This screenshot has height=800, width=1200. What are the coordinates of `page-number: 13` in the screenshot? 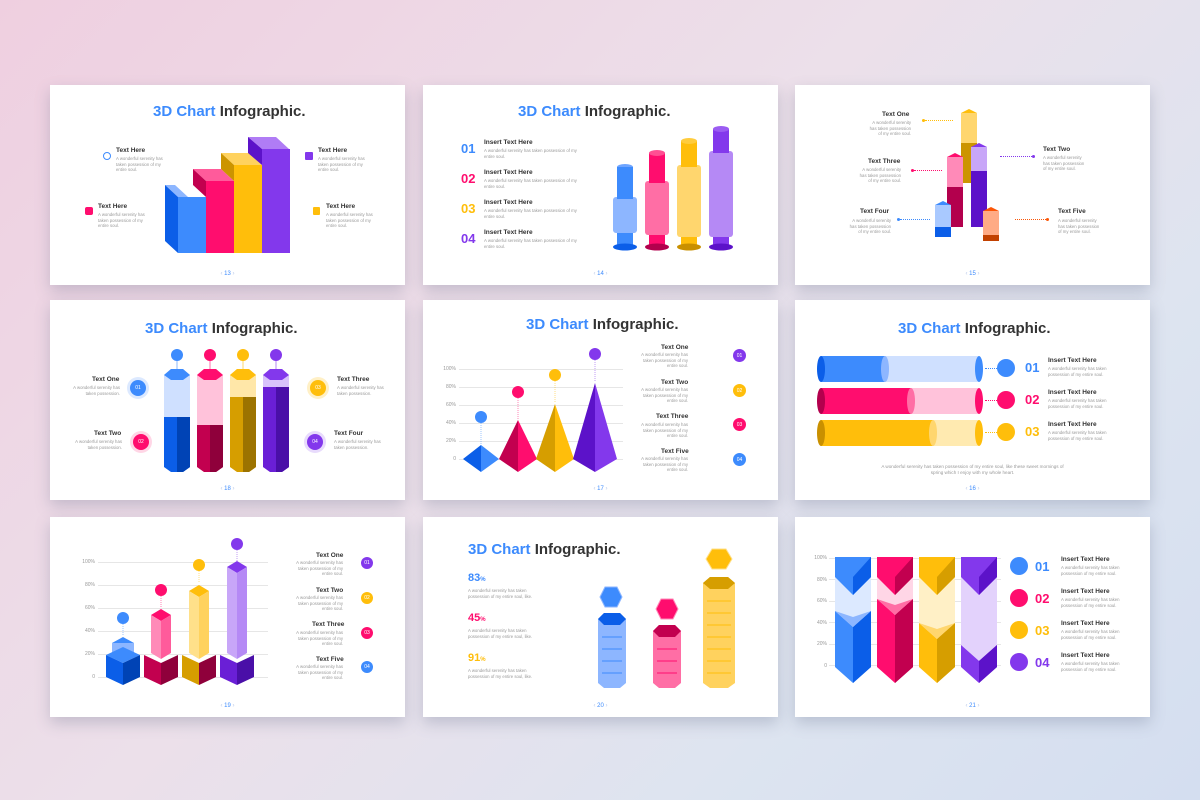 It's located at (227, 274).